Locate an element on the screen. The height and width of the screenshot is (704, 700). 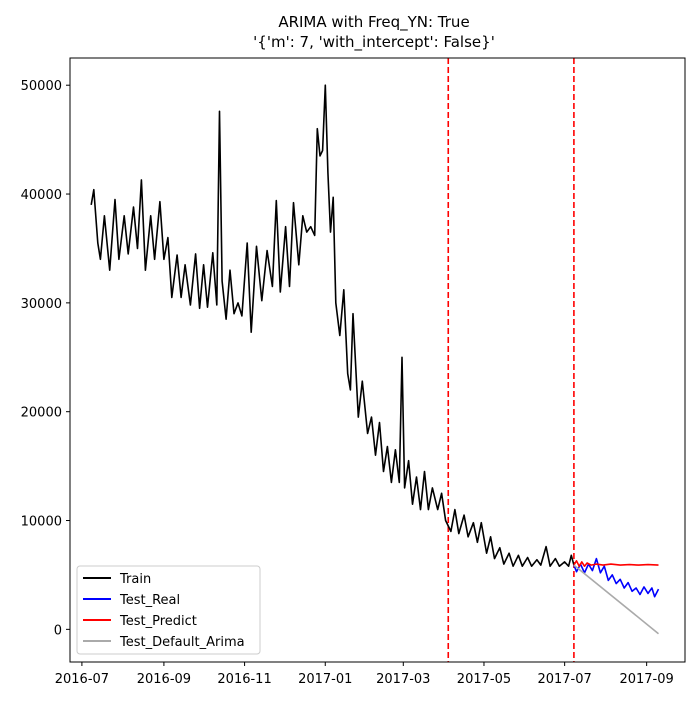
series-line-test-predict is located at coordinates (616, 563).